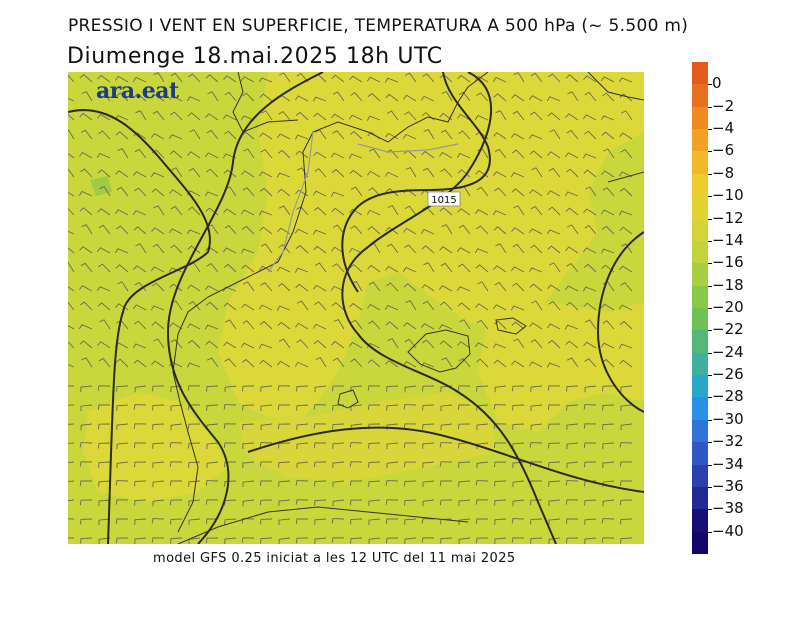 The image size is (800, 617). I want to click on colorbar-label: −32, so click(728, 441).